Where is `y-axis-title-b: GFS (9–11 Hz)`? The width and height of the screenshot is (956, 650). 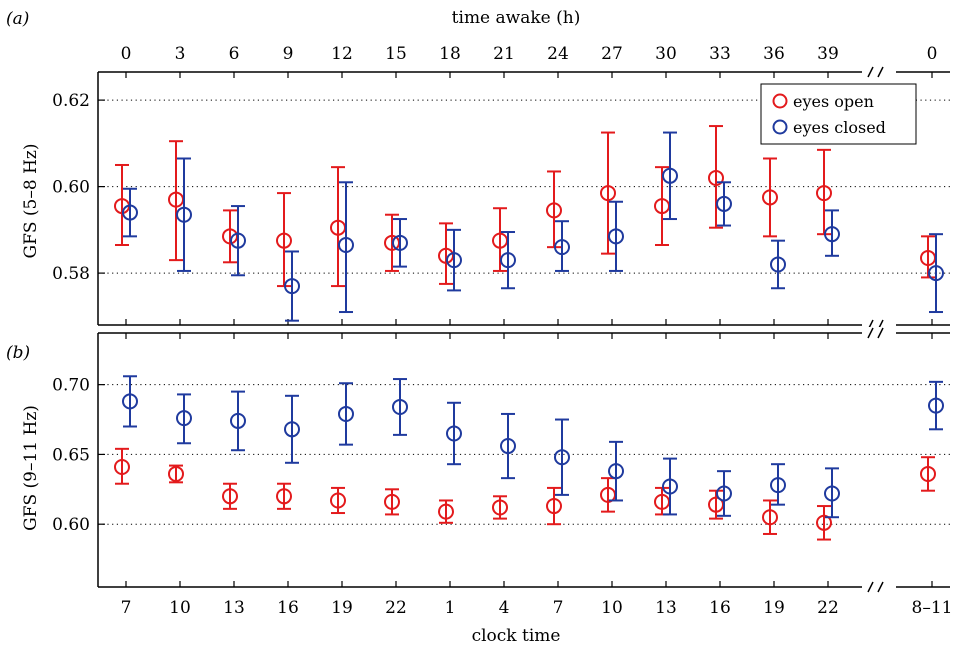 y-axis-title-b: GFS (9–11 Hz) is located at coordinates (31, 468).